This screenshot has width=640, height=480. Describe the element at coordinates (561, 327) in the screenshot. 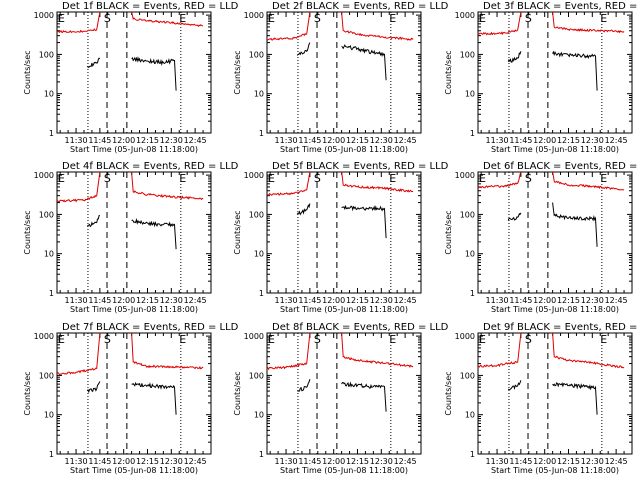

I see `panel-title: Det 9f BLACK = Events, RED = LLD` at that location.